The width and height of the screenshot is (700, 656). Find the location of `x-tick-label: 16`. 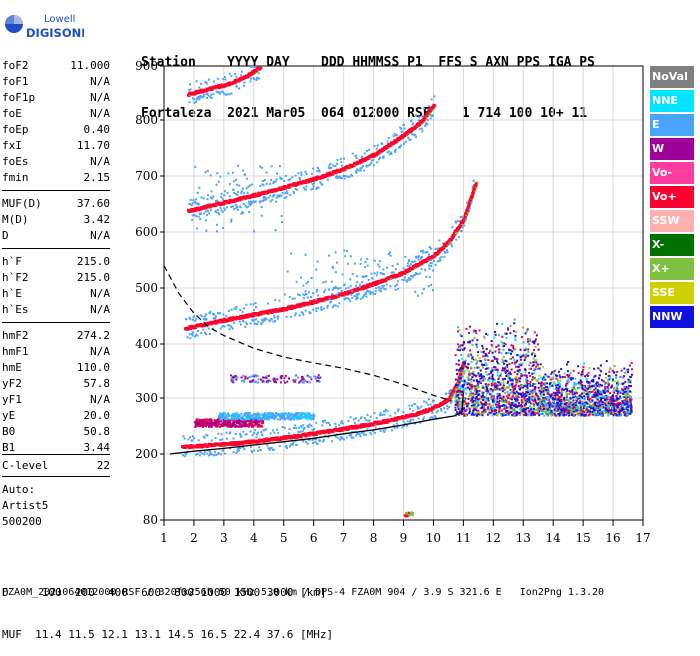

x-tick-label: 16 is located at coordinates (612, 538).